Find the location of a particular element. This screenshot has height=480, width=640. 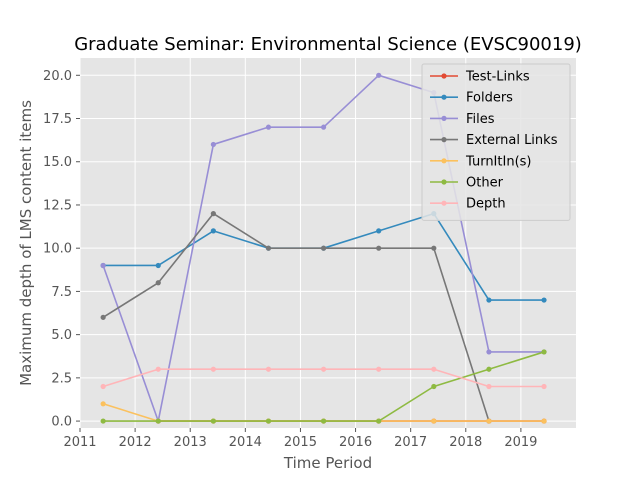

y-axis-label: Maximum depth of LMS content items is located at coordinates (26, 243).